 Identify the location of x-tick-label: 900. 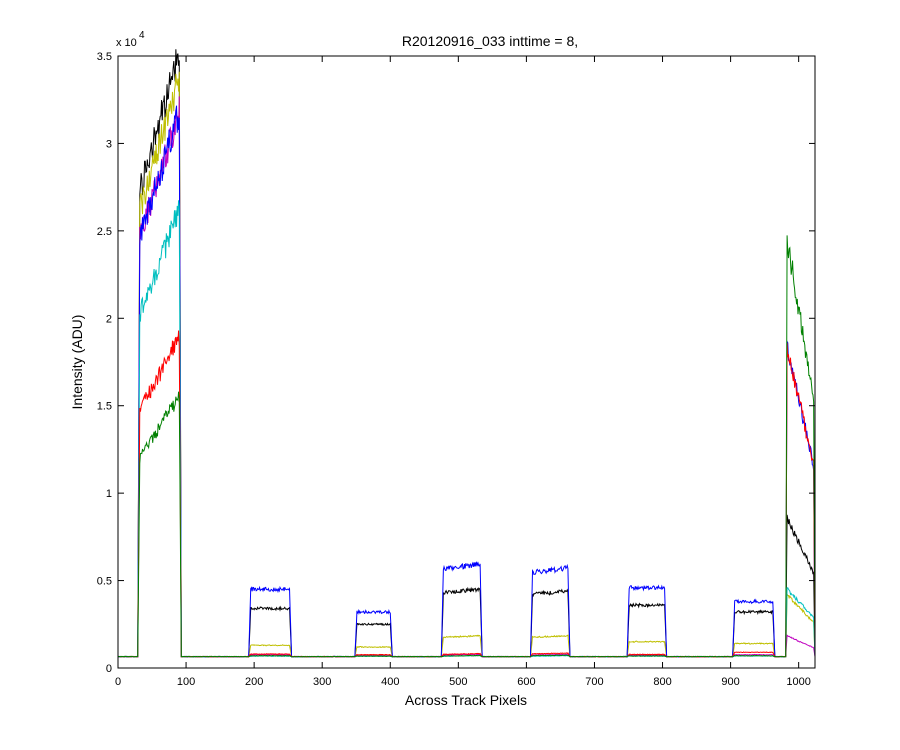
(730, 682).